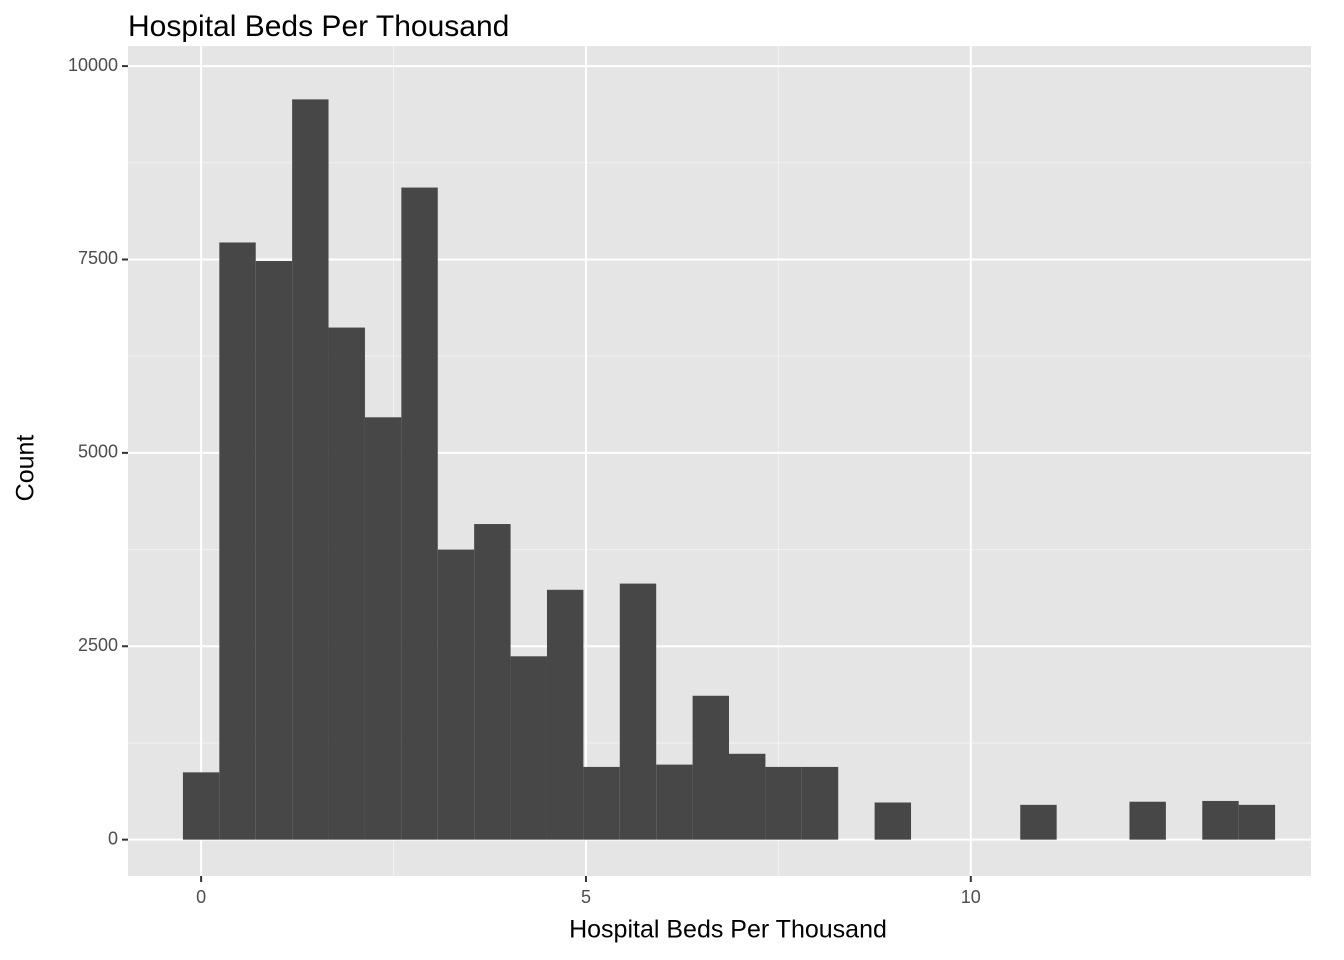 The height and width of the screenshot is (960, 1344). I want to click on y-tick-label: 0, so click(113, 838).